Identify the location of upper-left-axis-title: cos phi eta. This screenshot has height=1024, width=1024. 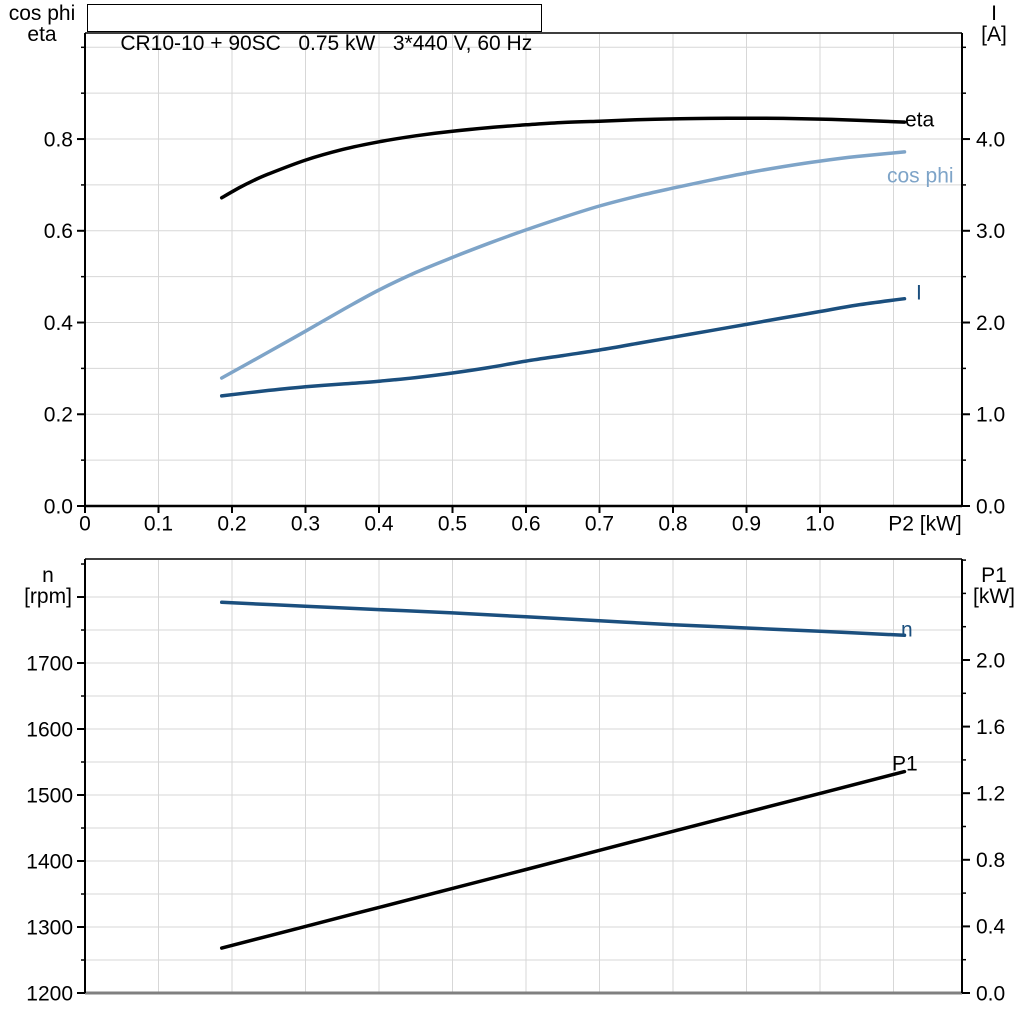
(42, 24).